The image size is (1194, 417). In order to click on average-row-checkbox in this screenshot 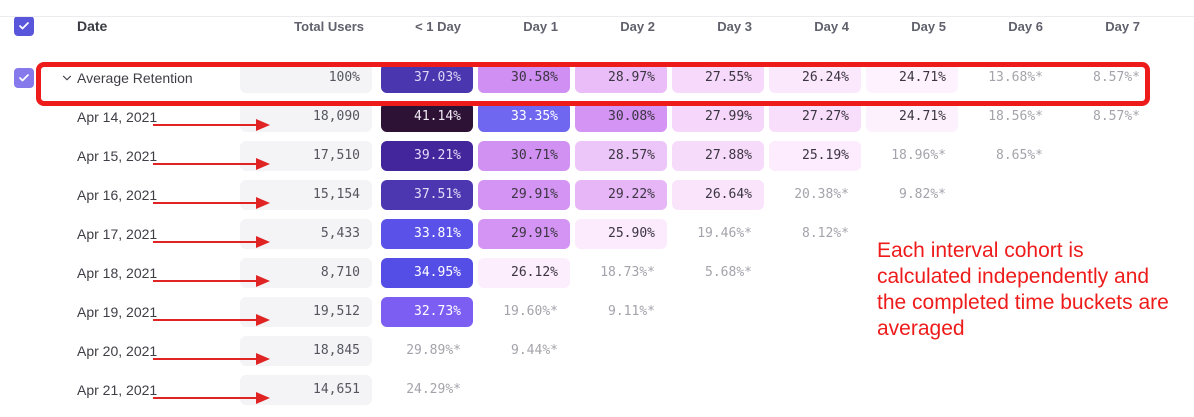, I will do `click(24, 77)`.